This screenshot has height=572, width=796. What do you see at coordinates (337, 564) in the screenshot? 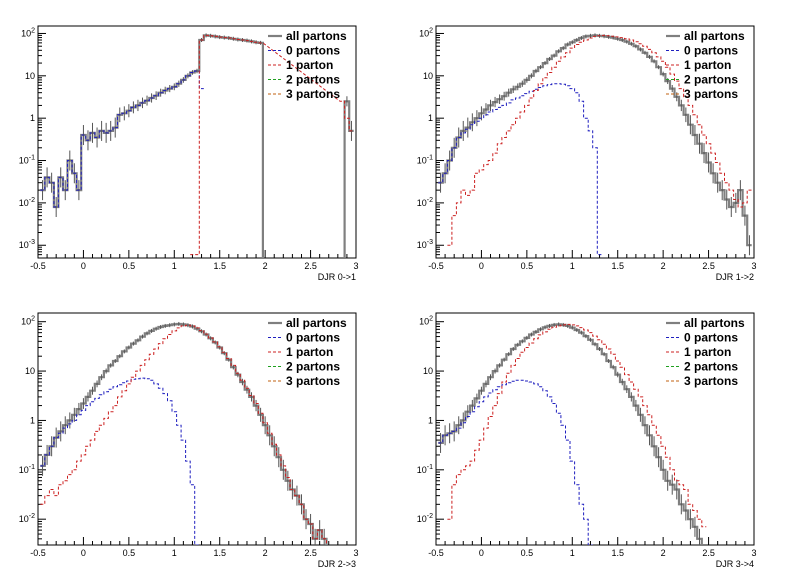
I see `x-axis-label: DJR 2->3` at bounding box center [337, 564].